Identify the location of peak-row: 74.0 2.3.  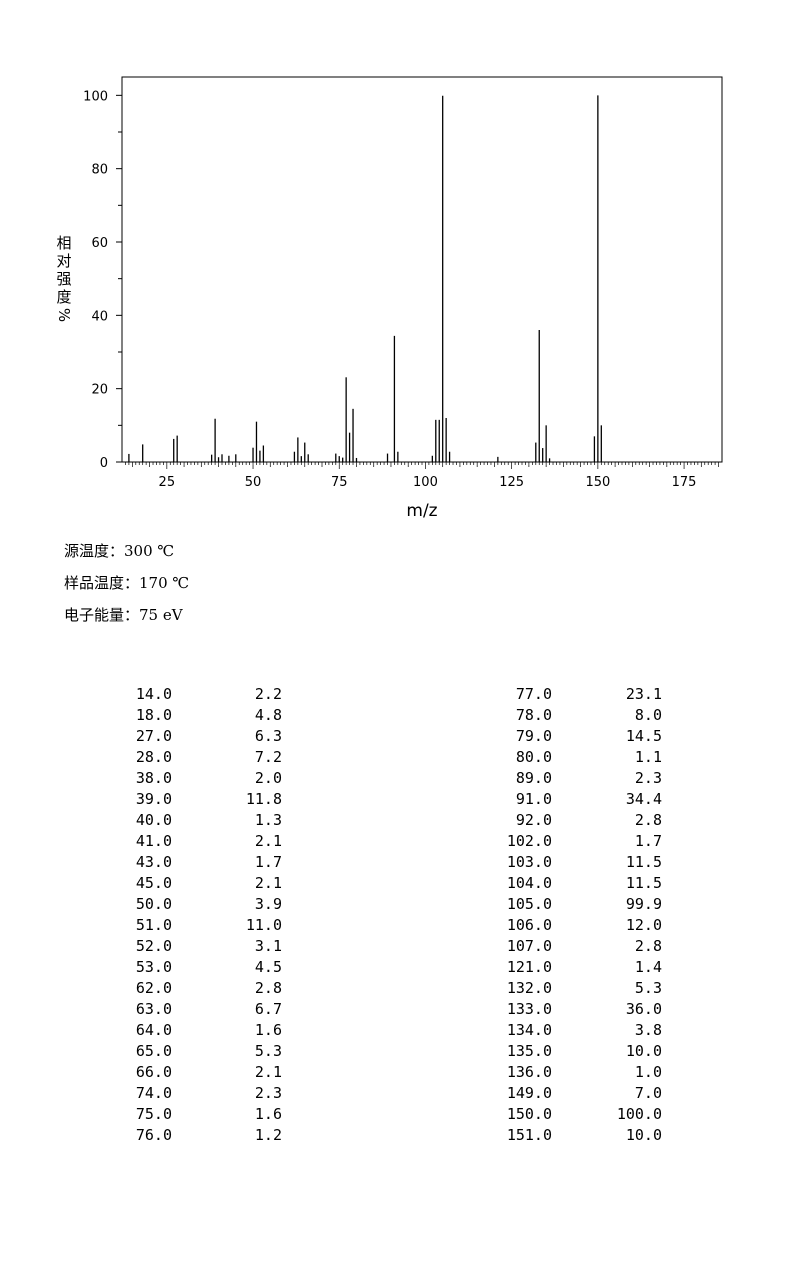
(197, 1093).